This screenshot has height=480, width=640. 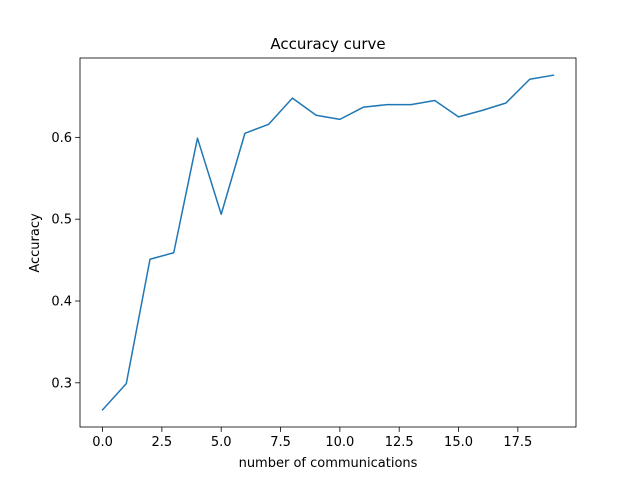 What do you see at coordinates (65, 261) in the screenshot?
I see `y-axis: 0.3 0.4 0.5 0.6` at bounding box center [65, 261].